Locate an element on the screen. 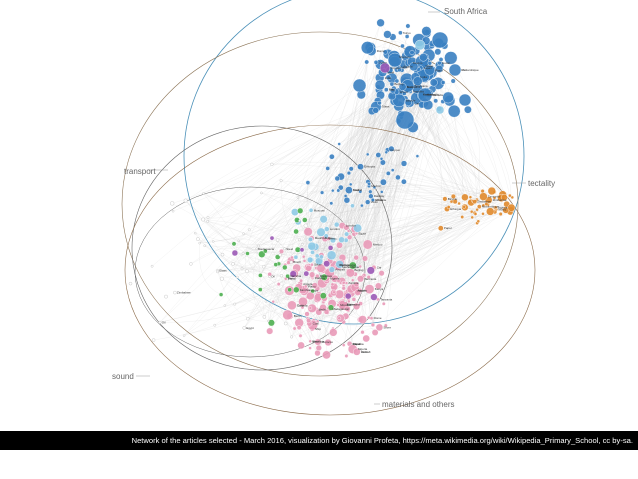 This screenshot has height=479, width=638. node-label: Ethiopia is located at coordinates (380, 200).